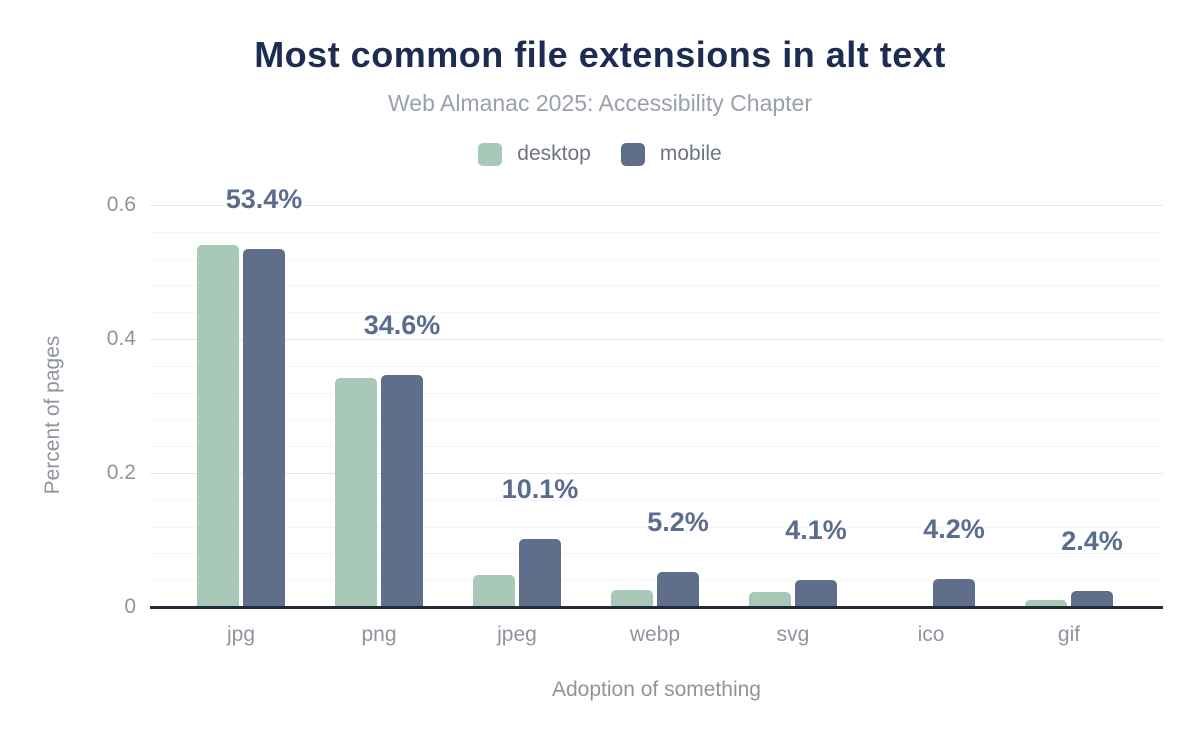  I want to click on bar-mobile-gif, so click(1092, 599).